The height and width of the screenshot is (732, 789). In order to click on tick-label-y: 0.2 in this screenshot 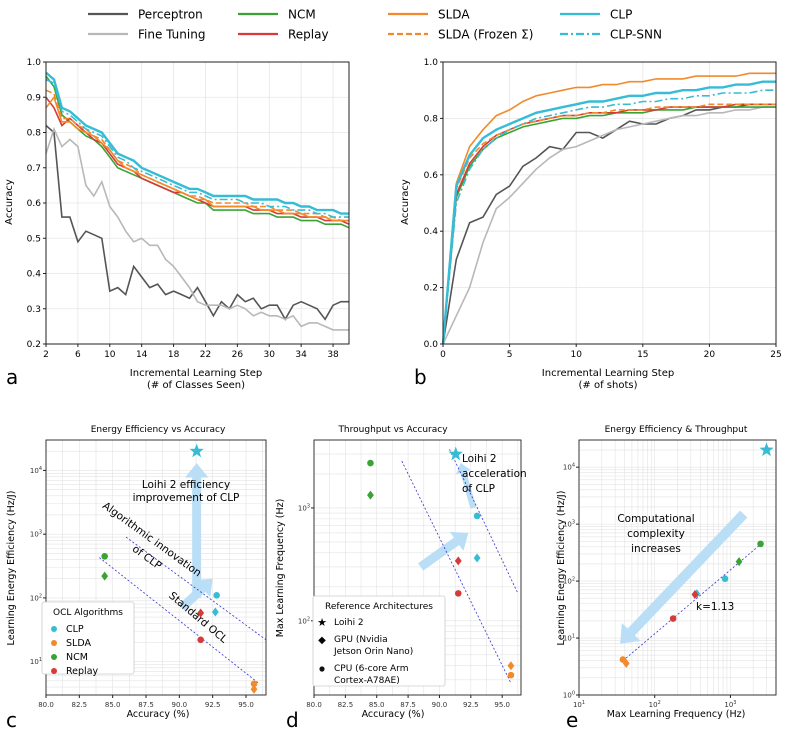, I will do `click(34, 345)`.